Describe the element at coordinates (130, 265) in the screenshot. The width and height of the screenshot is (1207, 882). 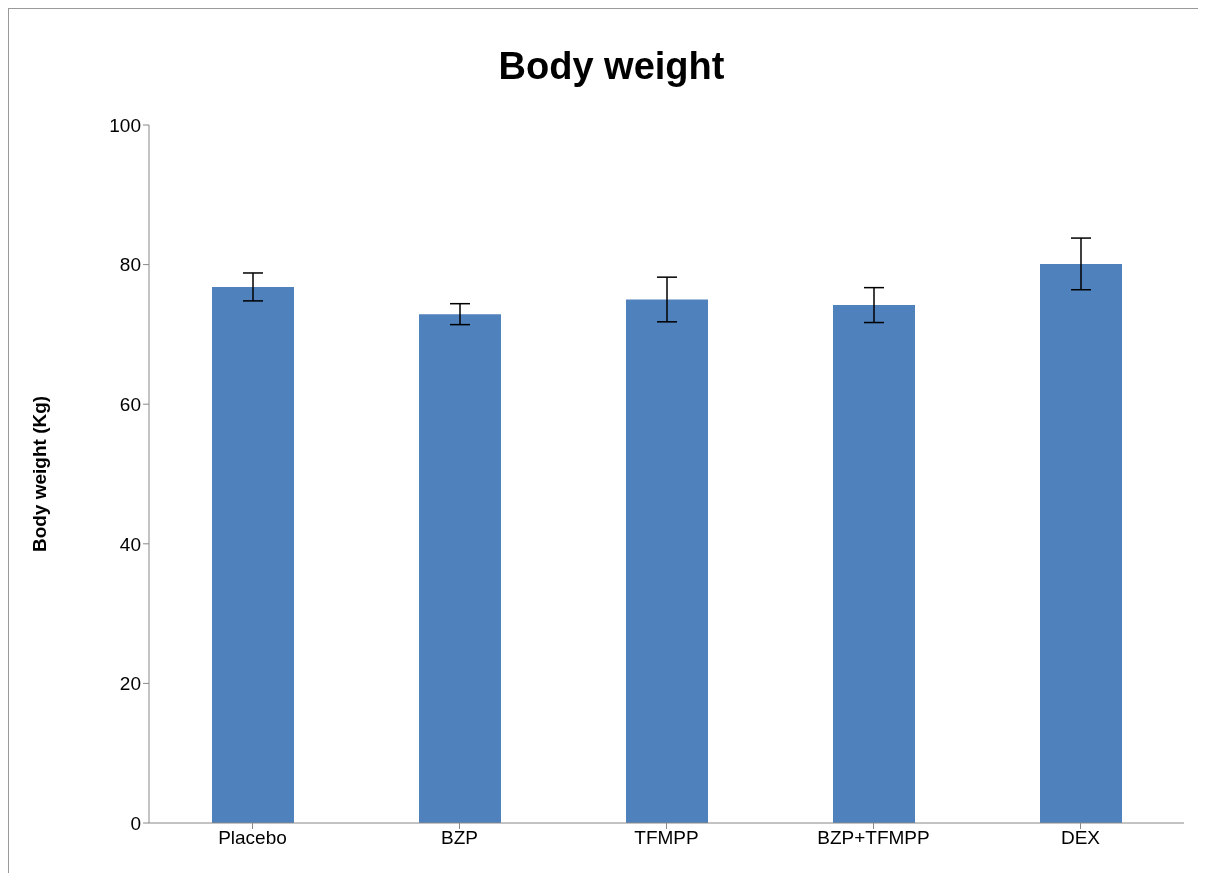
I see `y-tick-label: 80` at that location.